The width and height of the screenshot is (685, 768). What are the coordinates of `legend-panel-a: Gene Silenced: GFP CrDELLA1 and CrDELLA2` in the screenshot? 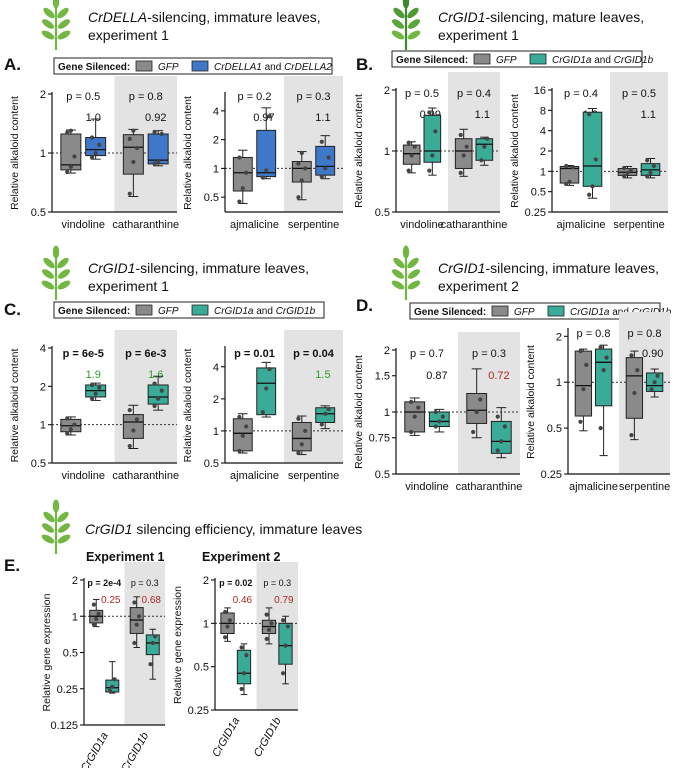 It's located at (193, 66).